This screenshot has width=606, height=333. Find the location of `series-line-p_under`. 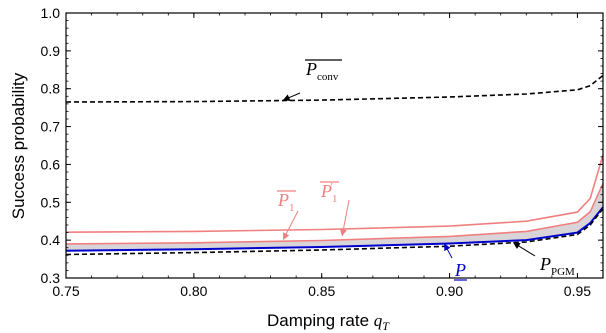

series-line-p_under is located at coordinates (334, 229).